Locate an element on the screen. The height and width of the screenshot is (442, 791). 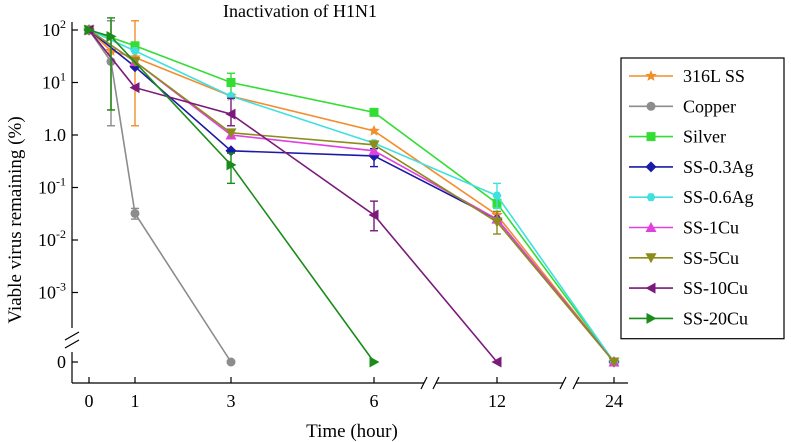
x-tick-label: 24 is located at coordinates (614, 401).